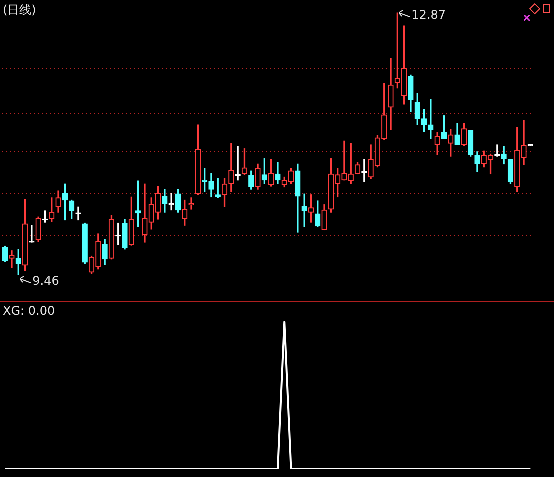 The height and width of the screenshot is (477, 554). What do you see at coordinates (429, 15) in the screenshot?
I see `annotation: 12.87` at bounding box center [429, 15].